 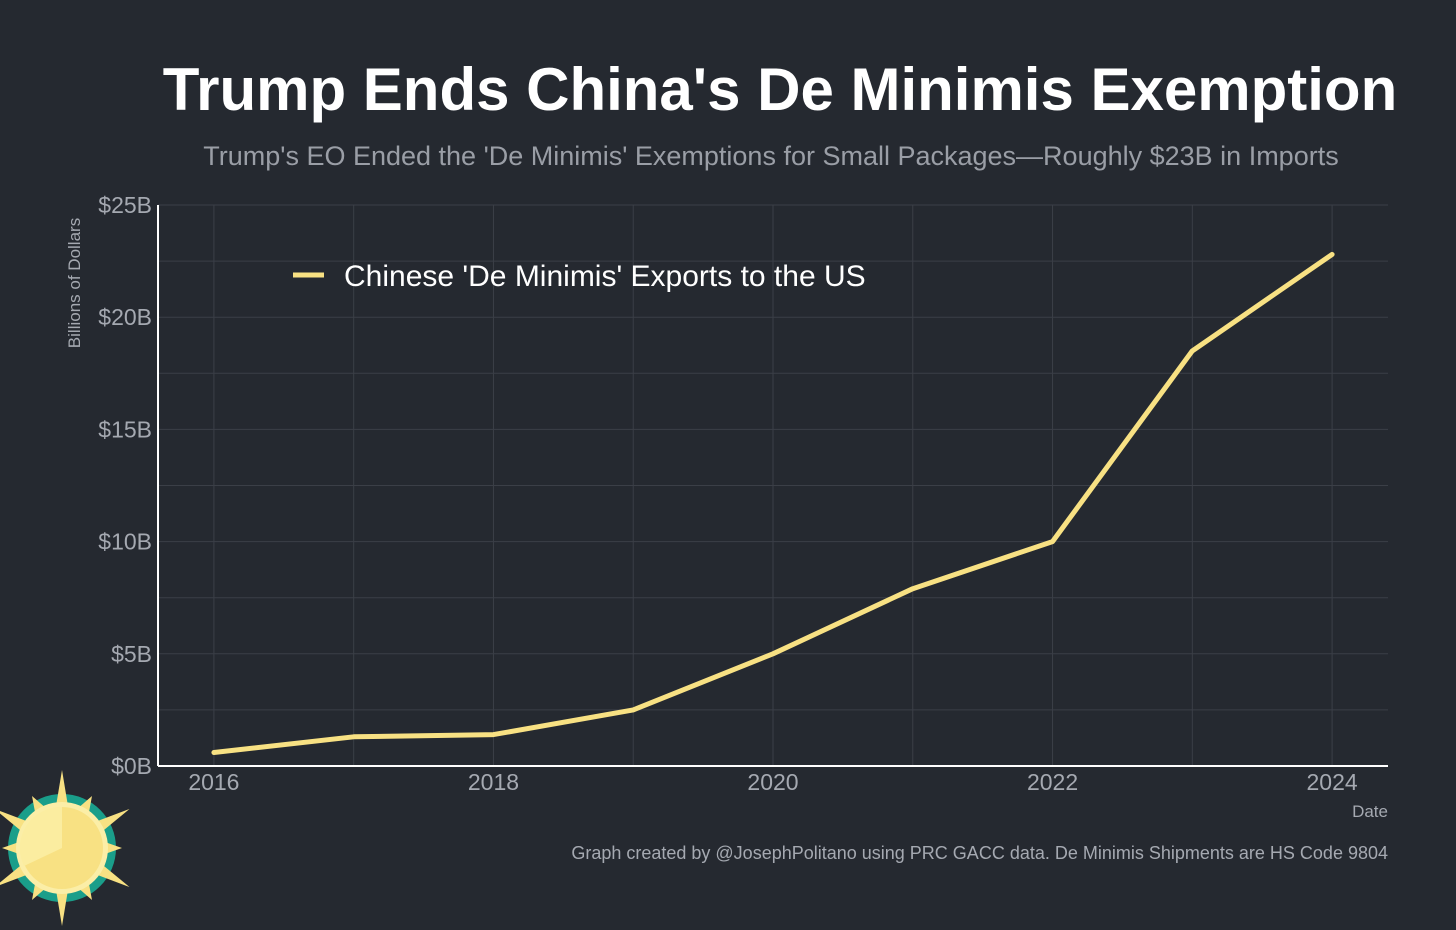 I want to click on x-tick-label: 2022, so click(x=1052, y=782).